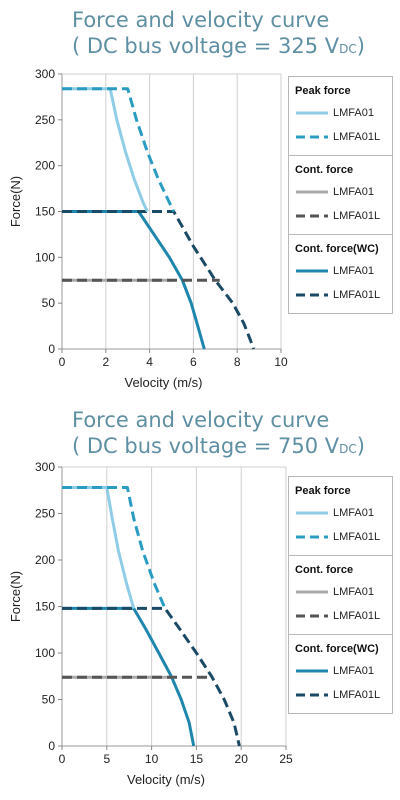 The width and height of the screenshot is (400, 800). Describe the element at coordinates (242, 759) in the screenshot. I see `x-tick-label: 20` at that location.